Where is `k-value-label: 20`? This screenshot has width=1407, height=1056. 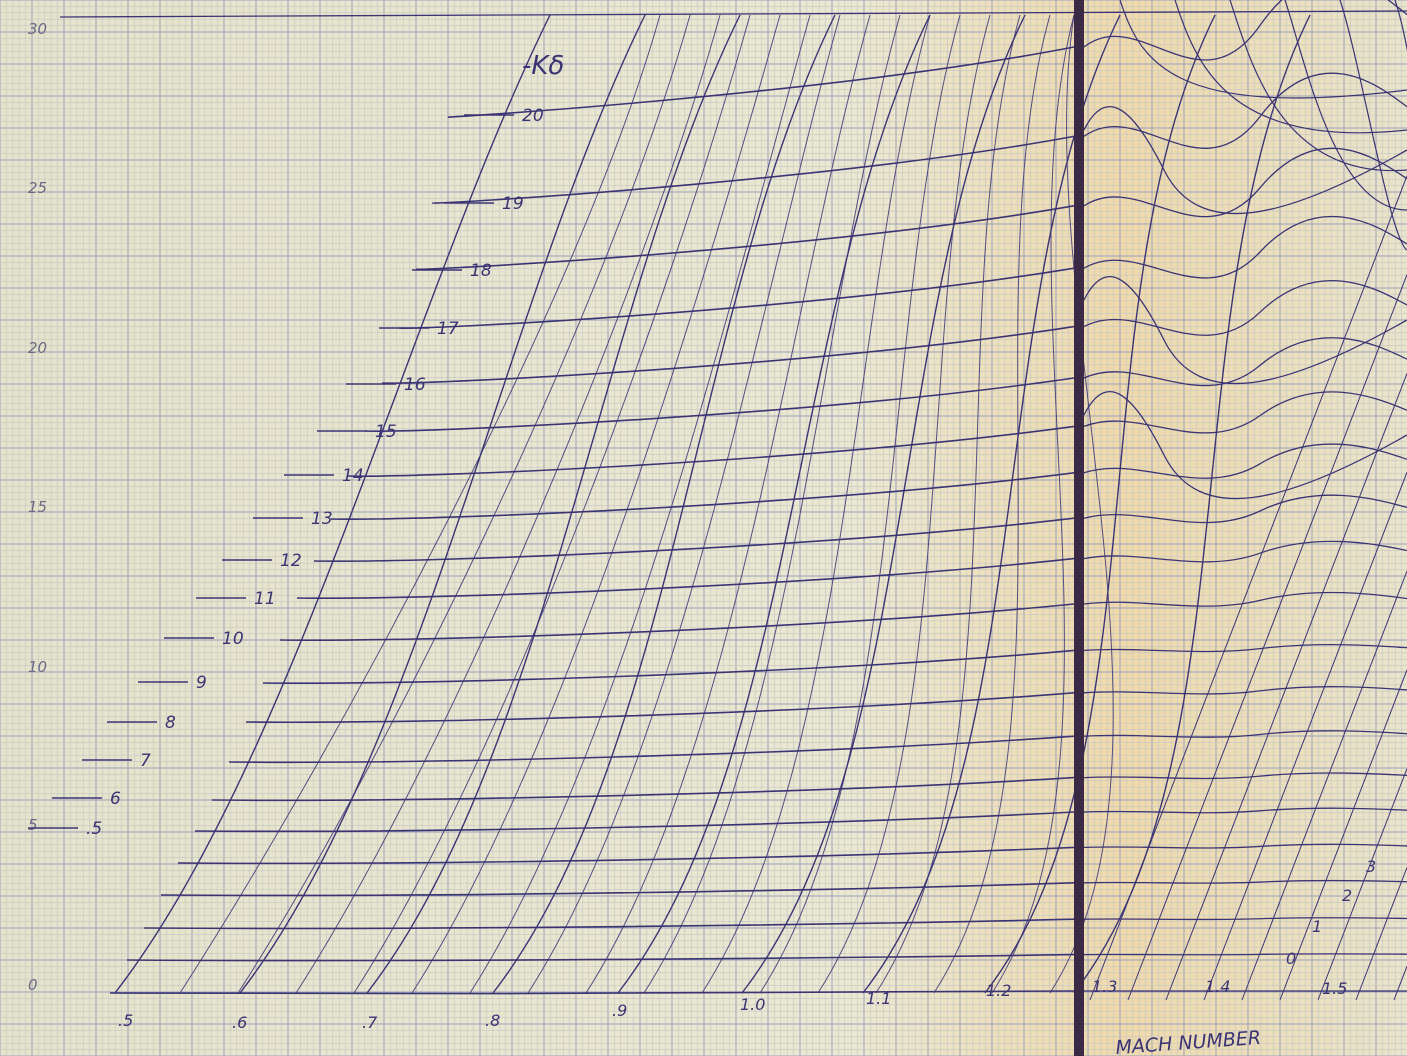
k-value-label: 20 is located at coordinates (533, 116).